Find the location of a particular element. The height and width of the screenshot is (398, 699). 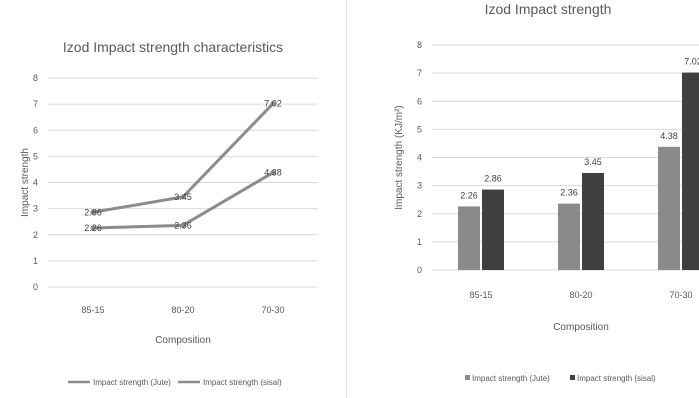

y-axis-label: Impact strength (KJ/m²) is located at coordinates (399, 157).